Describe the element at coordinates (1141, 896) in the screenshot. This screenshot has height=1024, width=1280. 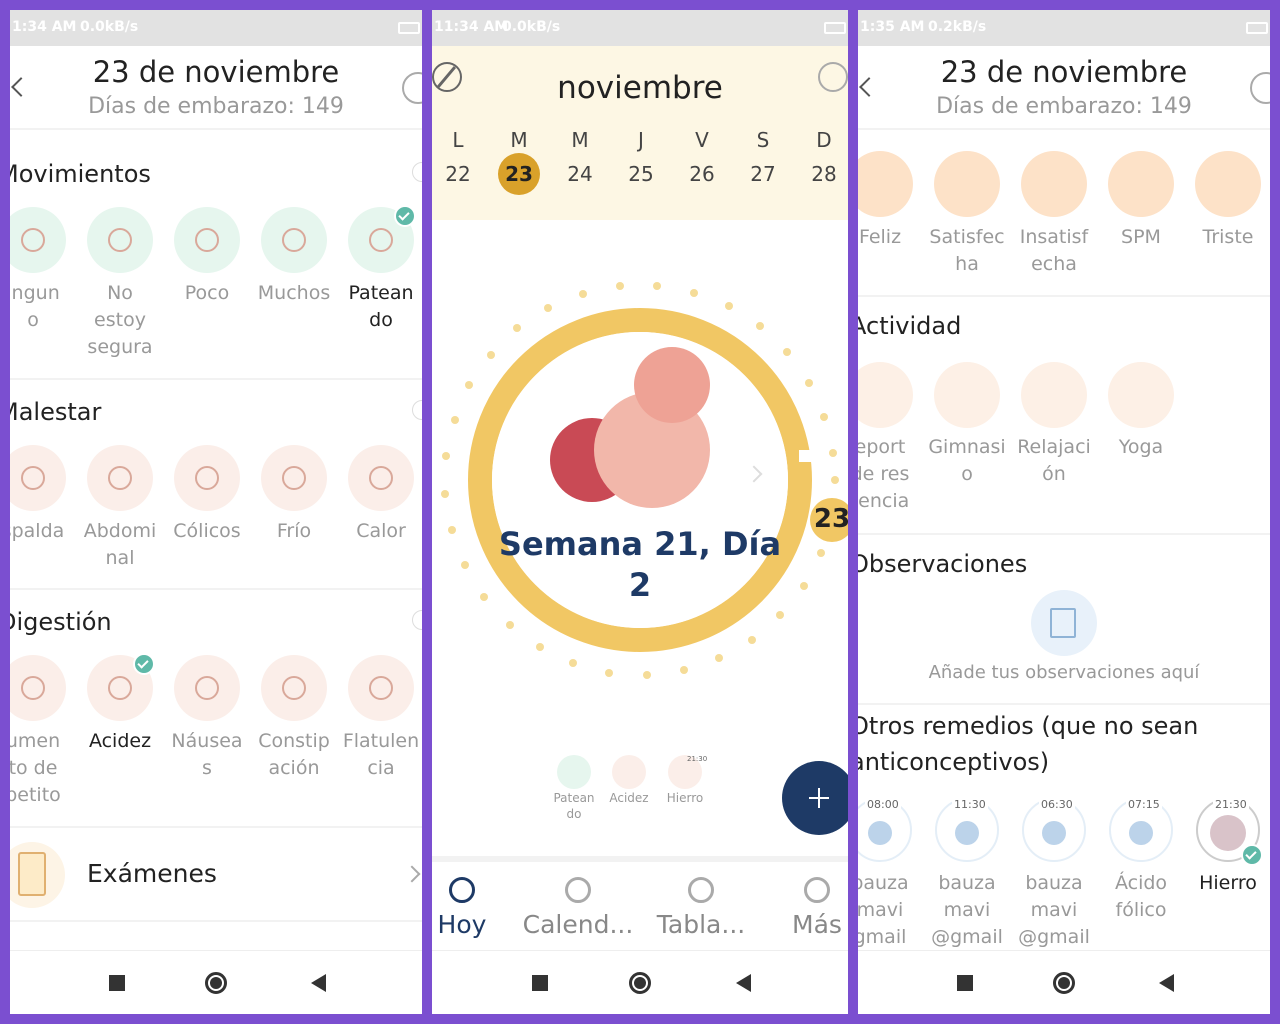
I see `remedy-label: Ácido fólico` at that location.